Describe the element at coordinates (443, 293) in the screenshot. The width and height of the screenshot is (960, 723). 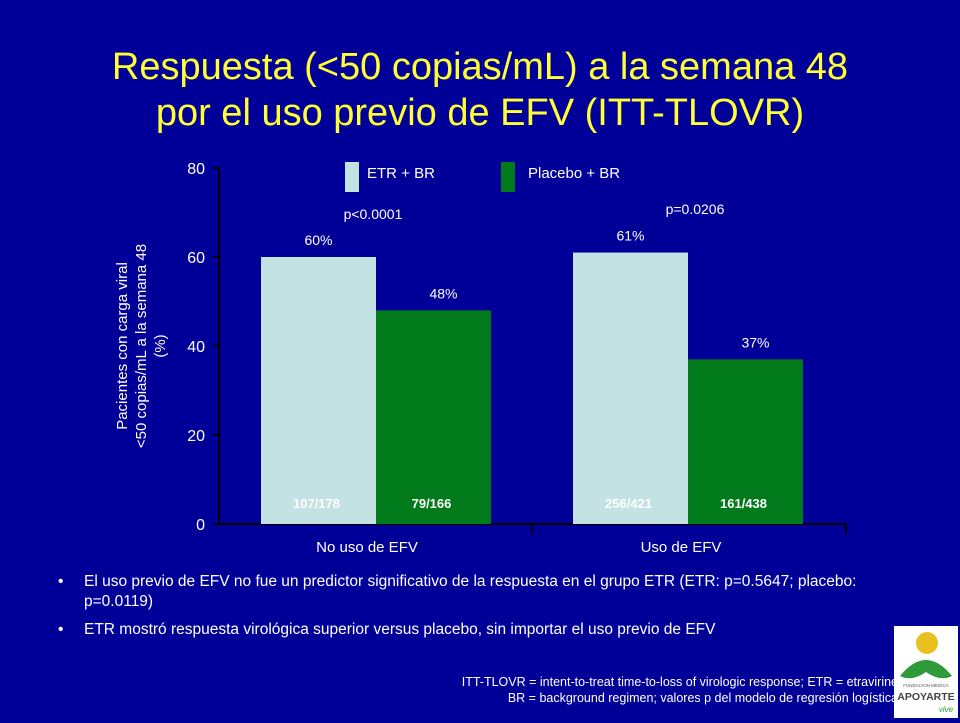
I see `bar-value-label: 48%` at that location.